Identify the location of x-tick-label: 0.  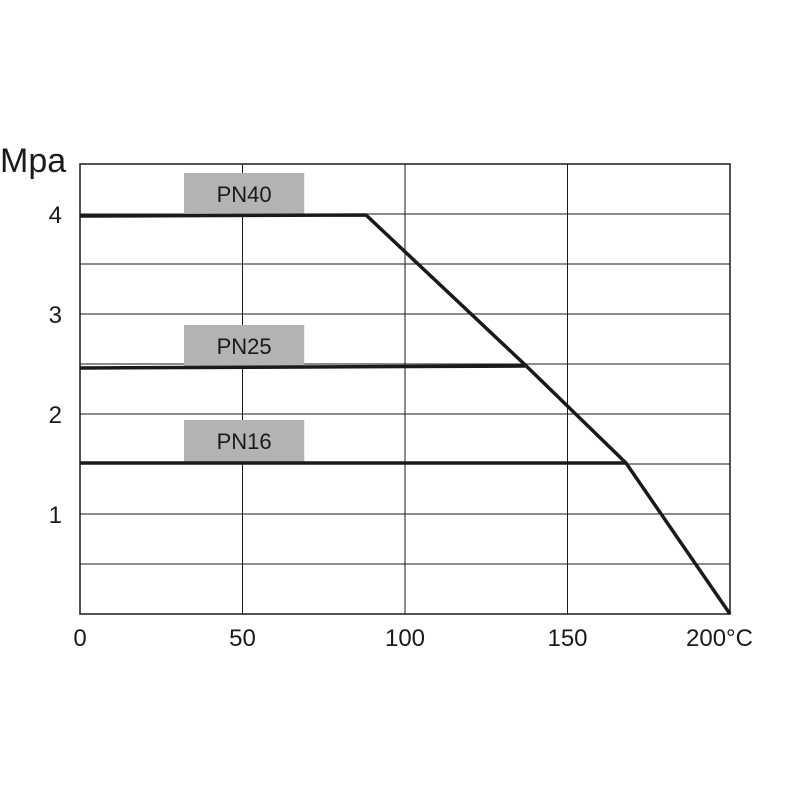
(79, 638).